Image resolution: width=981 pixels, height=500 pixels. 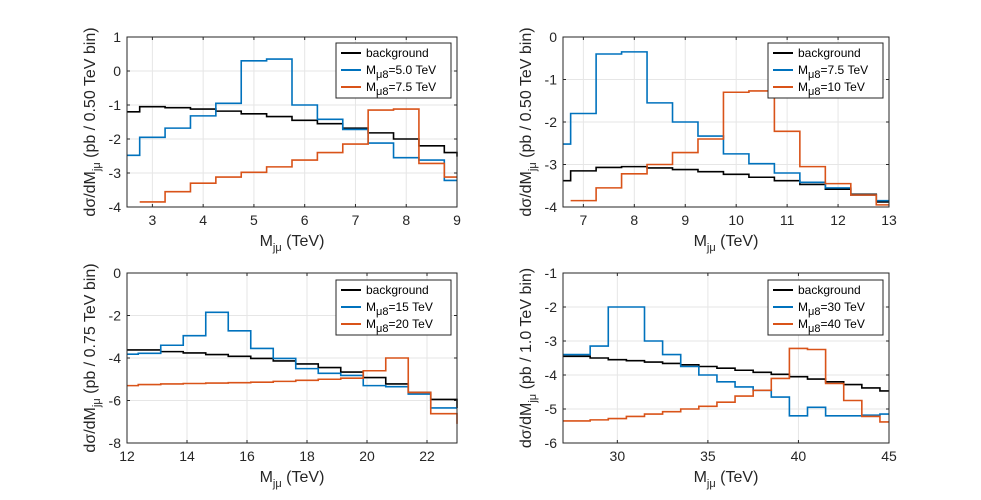 I want to click on legend-entry: Mμ8=30 TeV, so click(x=831, y=309).